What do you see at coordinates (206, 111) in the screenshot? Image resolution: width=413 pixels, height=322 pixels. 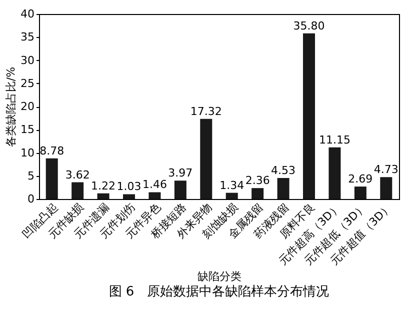 I see `data-label: 17.32` at bounding box center [206, 111].